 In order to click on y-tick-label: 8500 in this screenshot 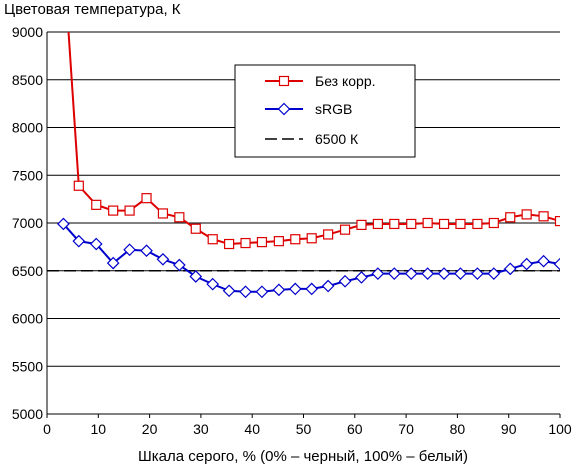, I will do `click(27, 80)`.